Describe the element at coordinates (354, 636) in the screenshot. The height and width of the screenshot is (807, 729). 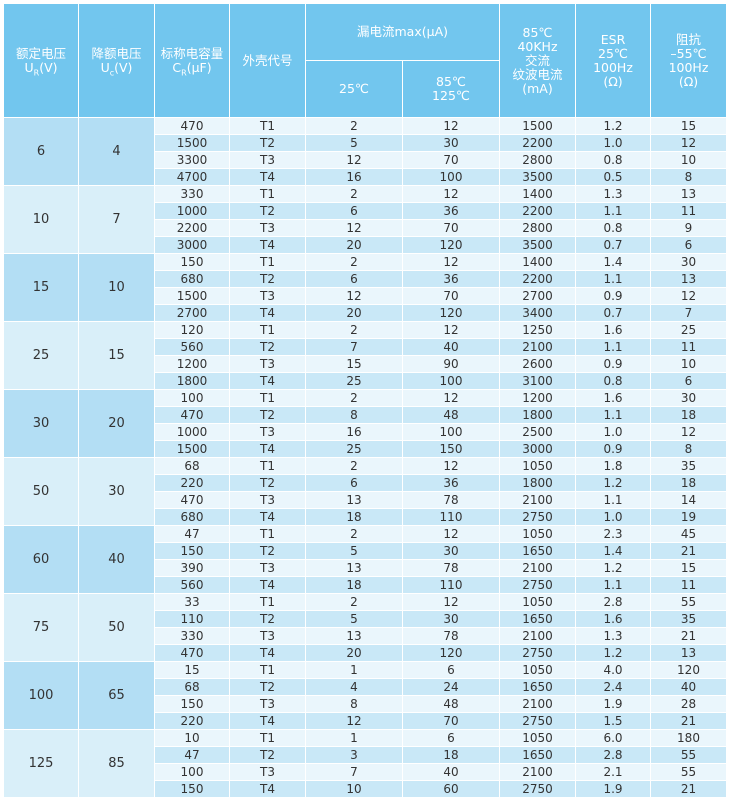
I see `leakage-25c-cell: 13` at that location.